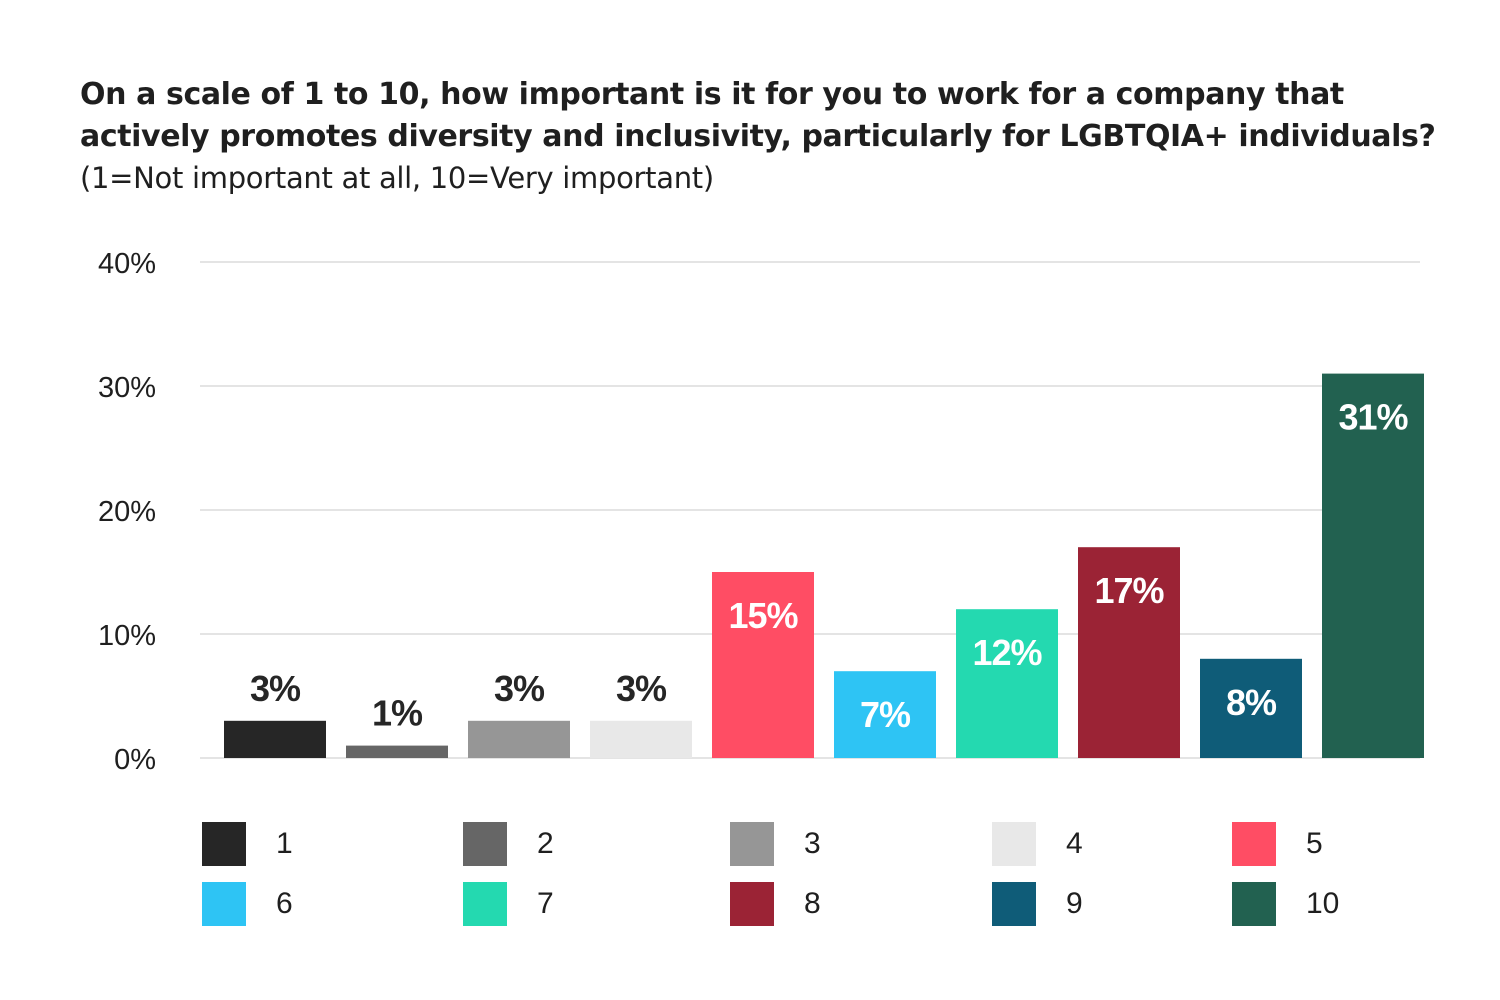 The image size is (1500, 1000). I want to click on bar-value-label: 15%, so click(763, 615).